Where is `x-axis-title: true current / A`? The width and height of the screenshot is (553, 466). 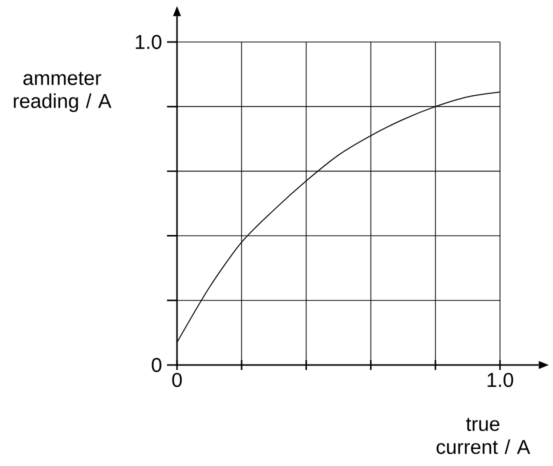
x-axis-title: true current / A is located at coordinates (483, 436).